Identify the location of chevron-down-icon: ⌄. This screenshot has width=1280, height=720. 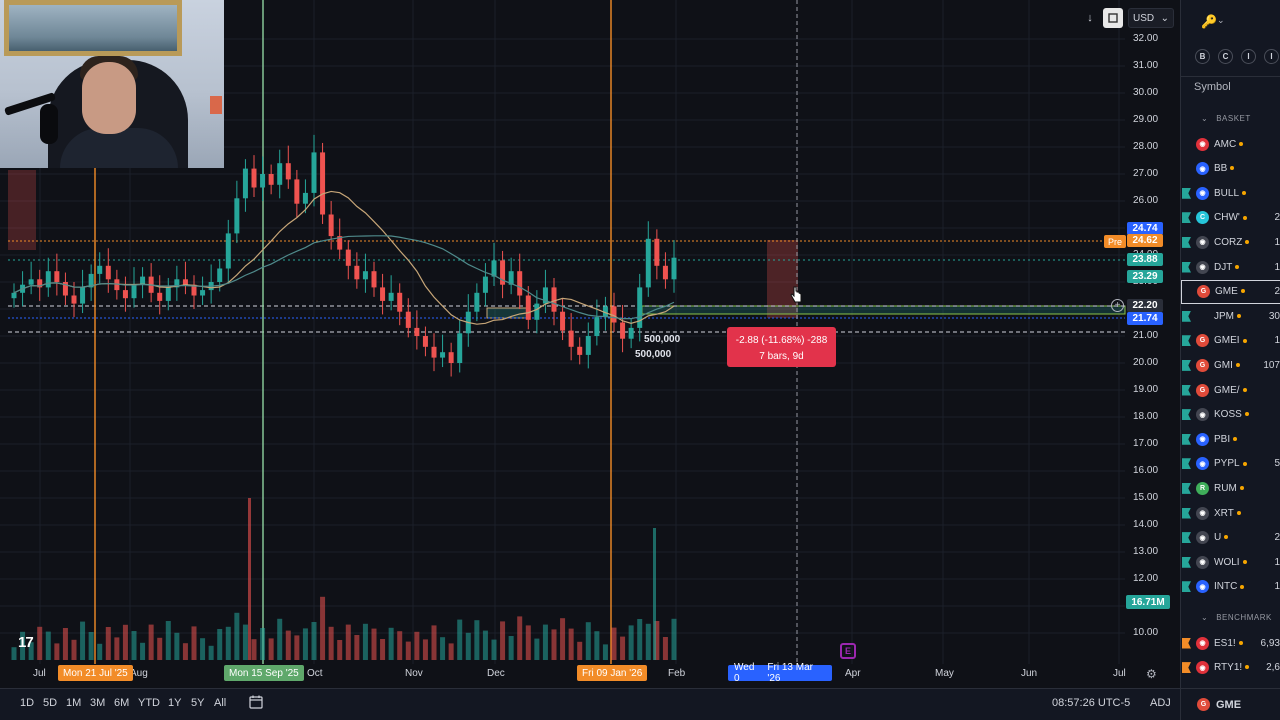
(1221, 20).